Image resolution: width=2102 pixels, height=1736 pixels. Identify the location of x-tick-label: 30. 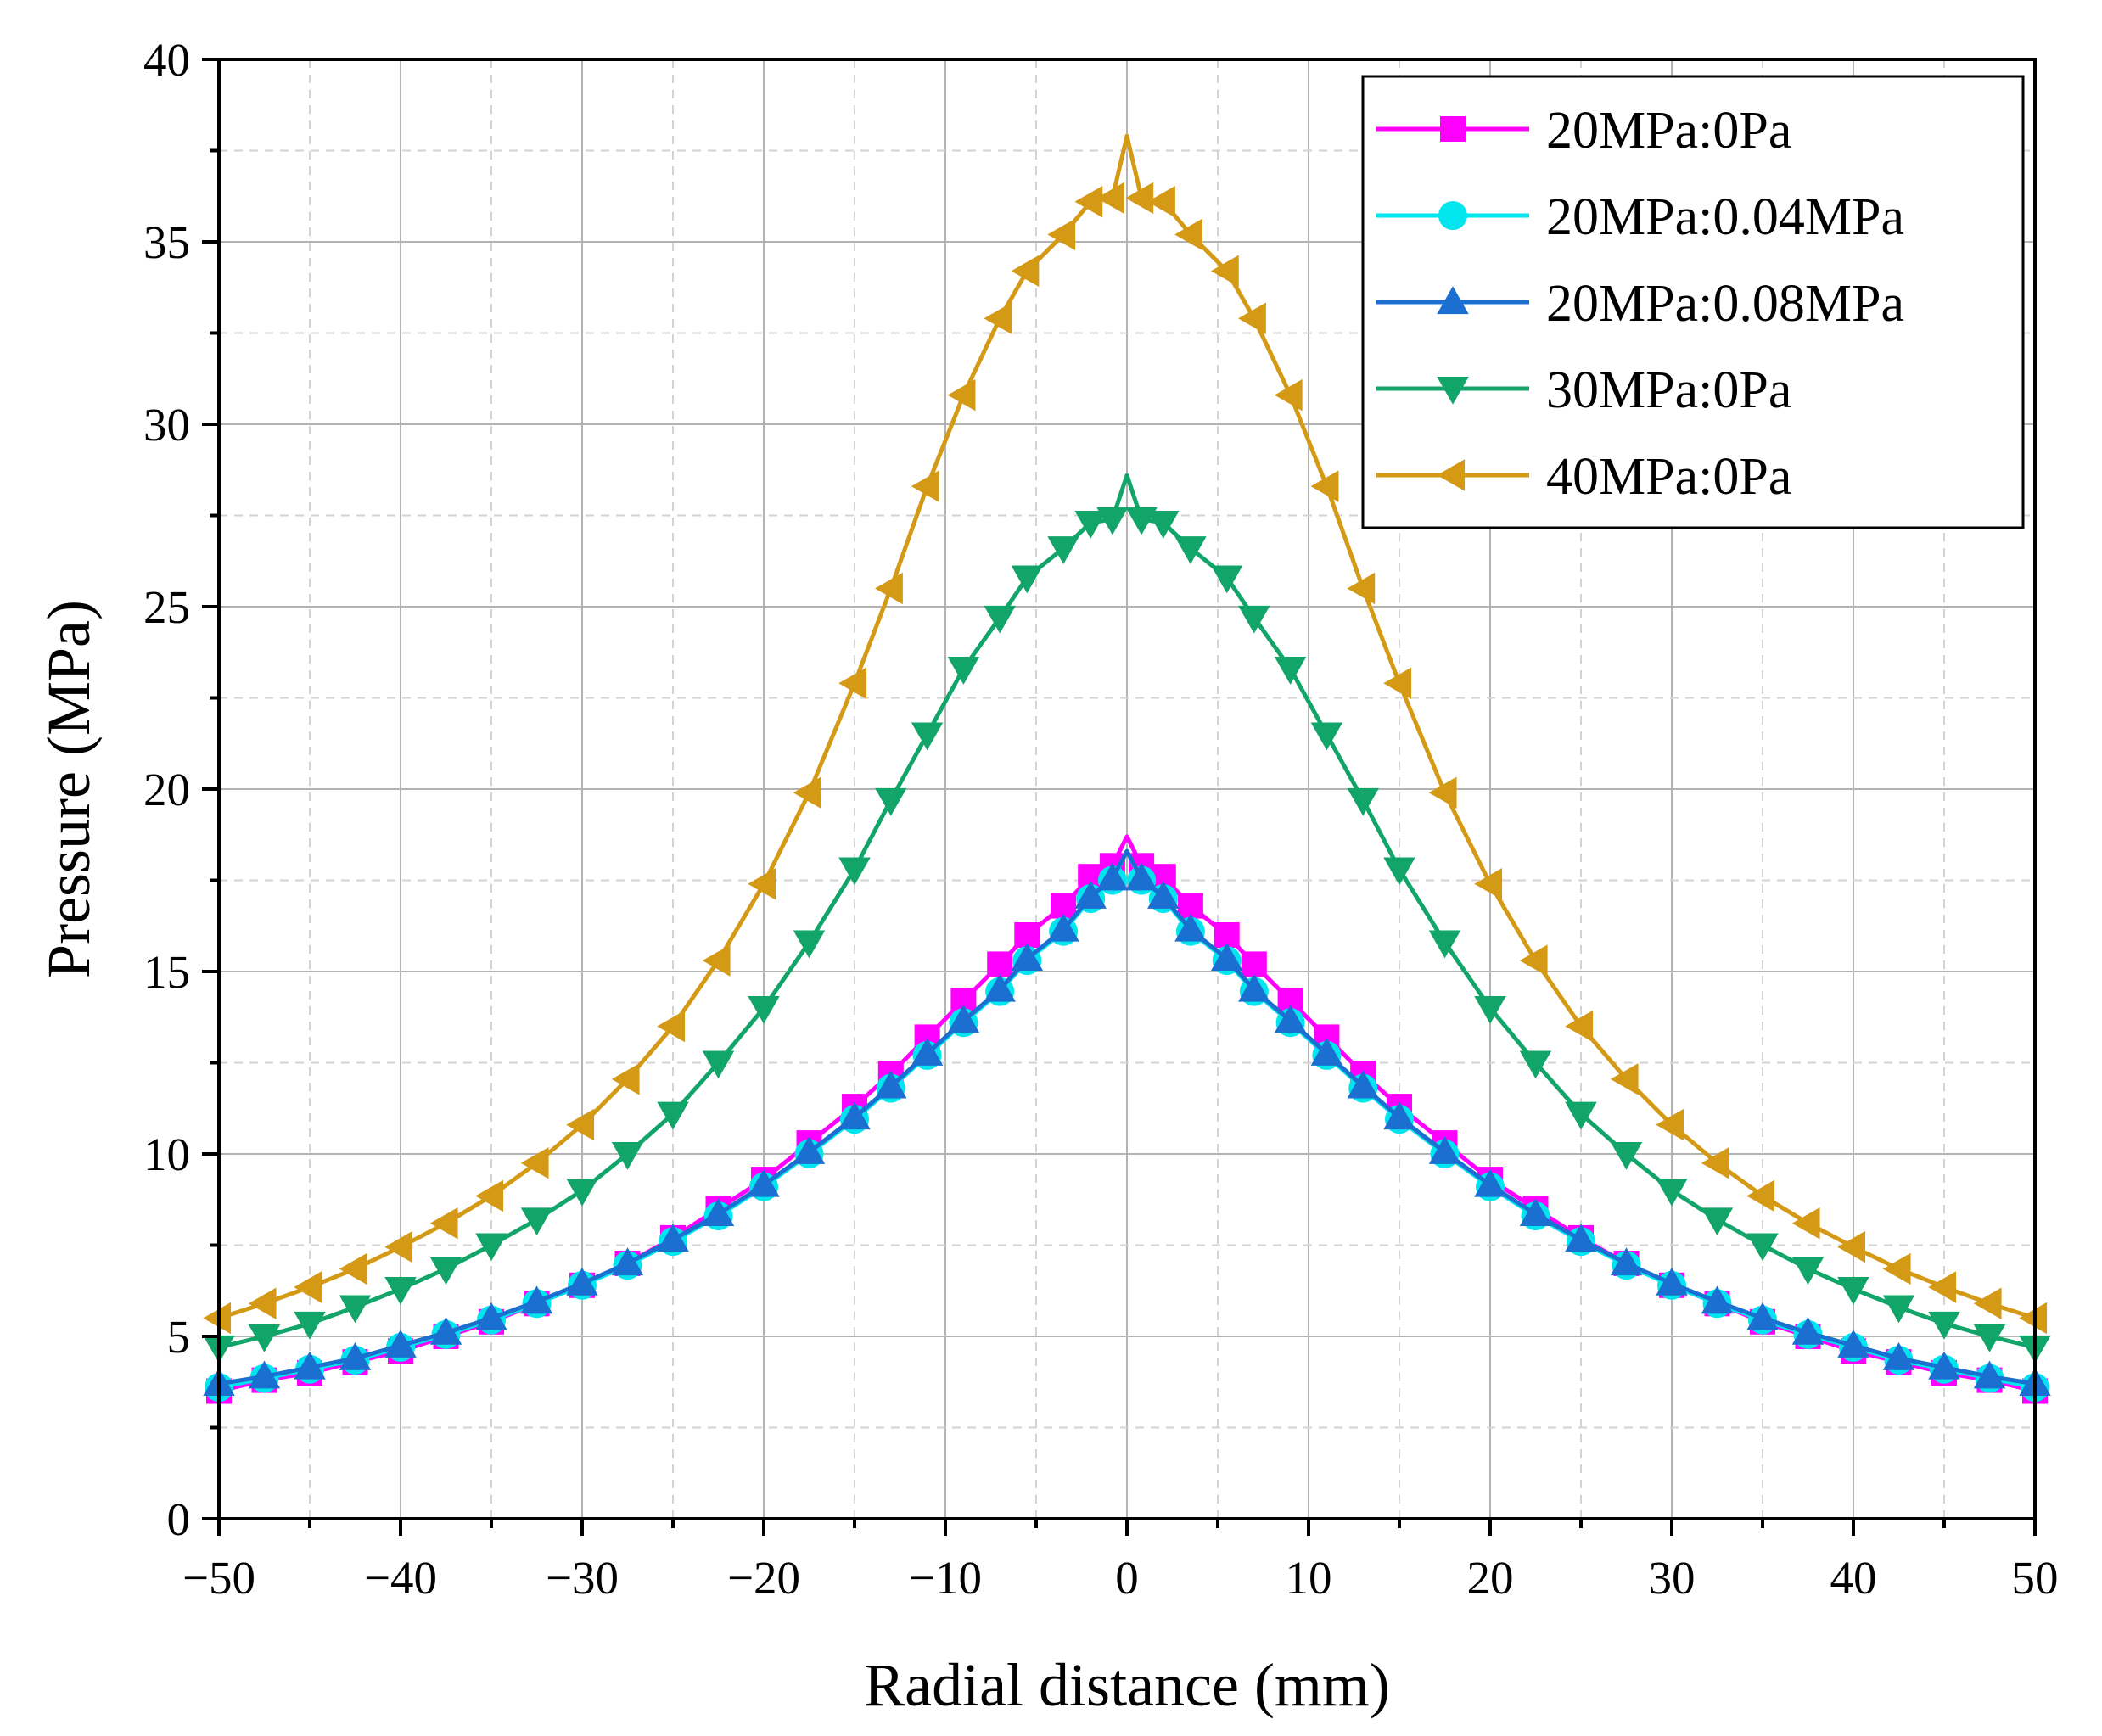
(1672, 1578).